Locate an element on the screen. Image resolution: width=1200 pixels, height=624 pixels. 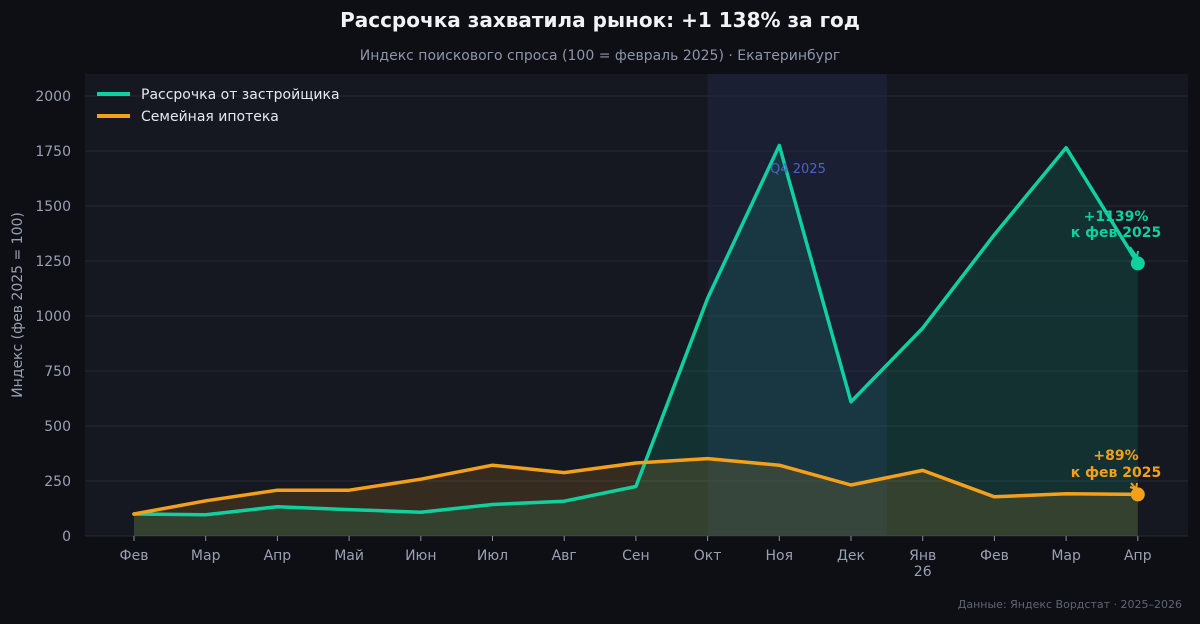
x-tick-label: Сен is located at coordinates (636, 556).